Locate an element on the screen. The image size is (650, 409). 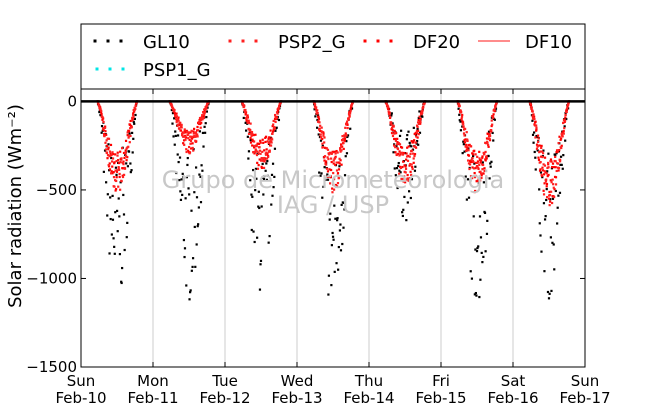
x-tick-label-date: Feb-12 is located at coordinates (224, 398).